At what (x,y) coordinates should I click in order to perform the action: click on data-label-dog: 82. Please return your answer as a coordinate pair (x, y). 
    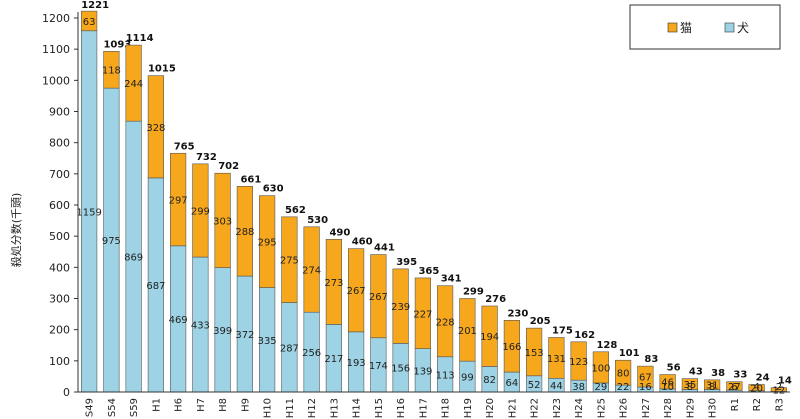
    Looking at the image, I should click on (489, 380).